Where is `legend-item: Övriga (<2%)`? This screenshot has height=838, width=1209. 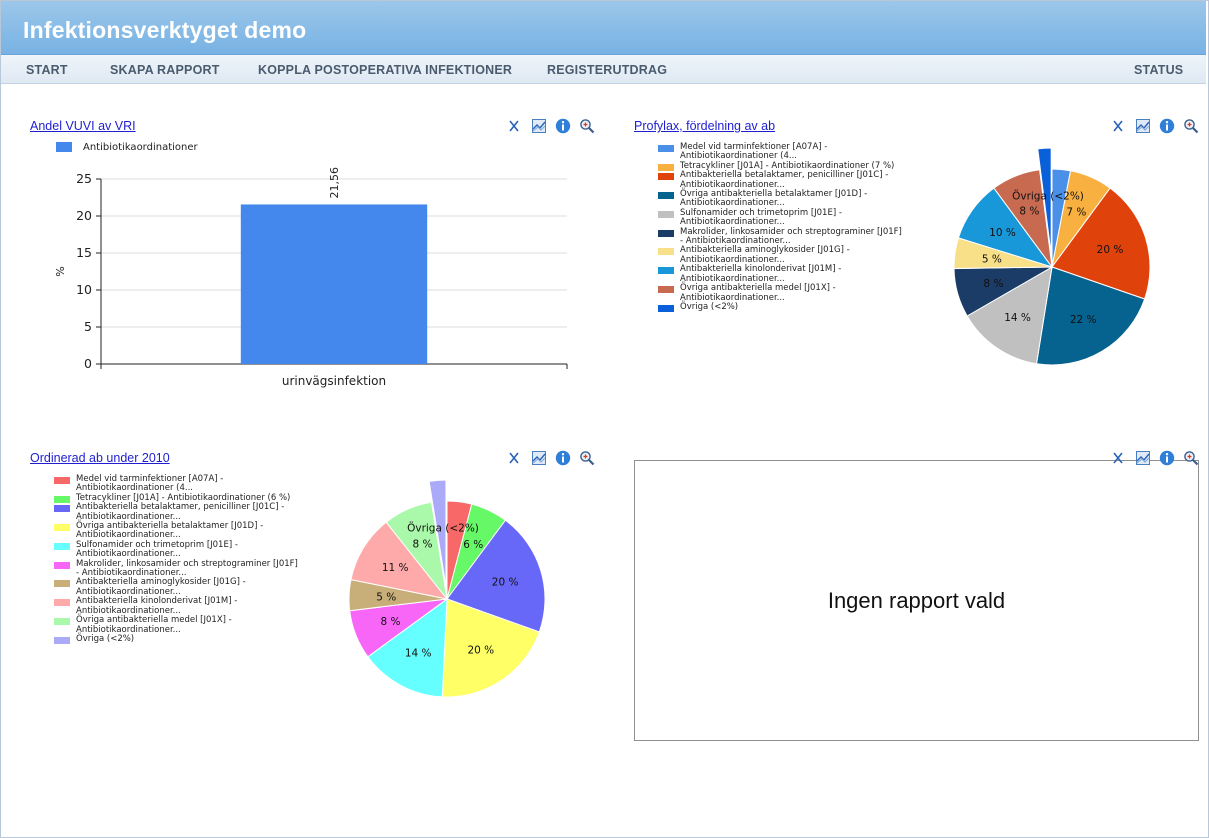
legend-item: Övriga (<2%) is located at coordinates (780, 306).